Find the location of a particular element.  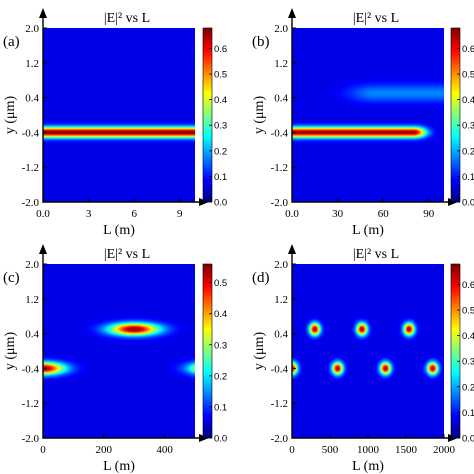

panel-label: (b) is located at coordinates (261, 42).